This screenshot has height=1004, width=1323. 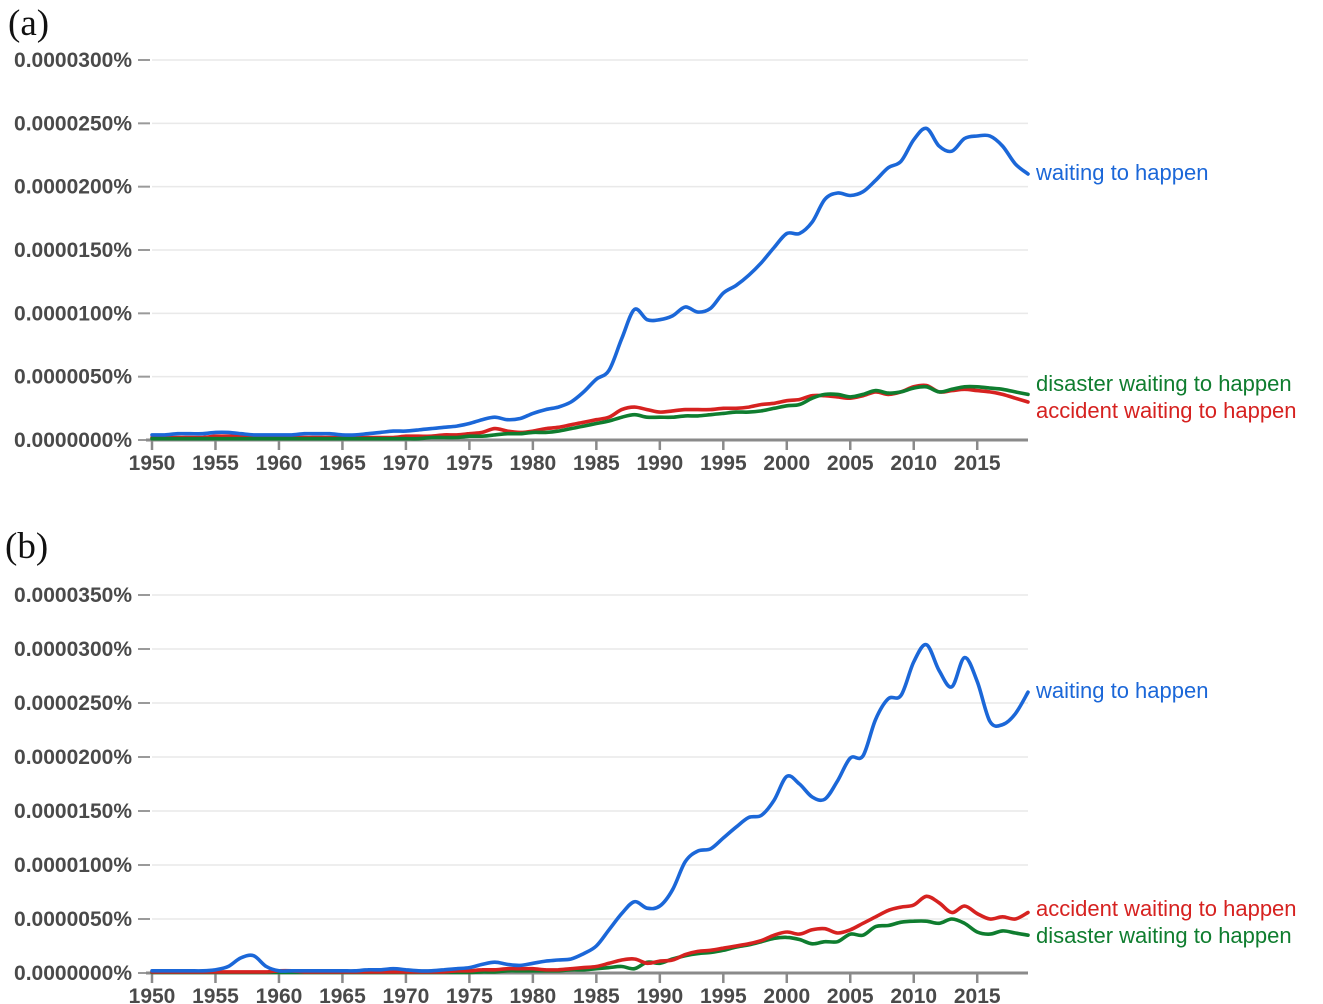 I want to click on series-line-accident-waiting-to-happen, so click(x=590, y=934).